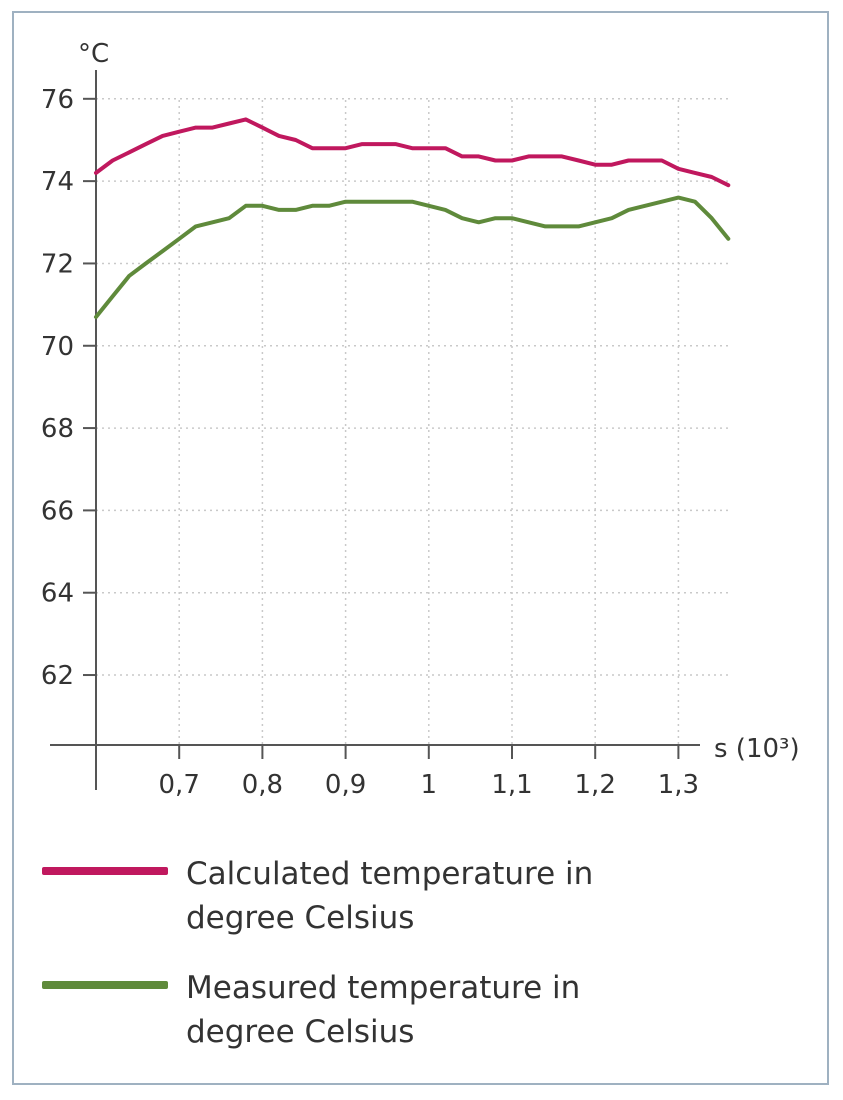 The image size is (843, 1100). Describe the element at coordinates (345, 785) in the screenshot. I see `x-tick-label: 0,9` at that location.